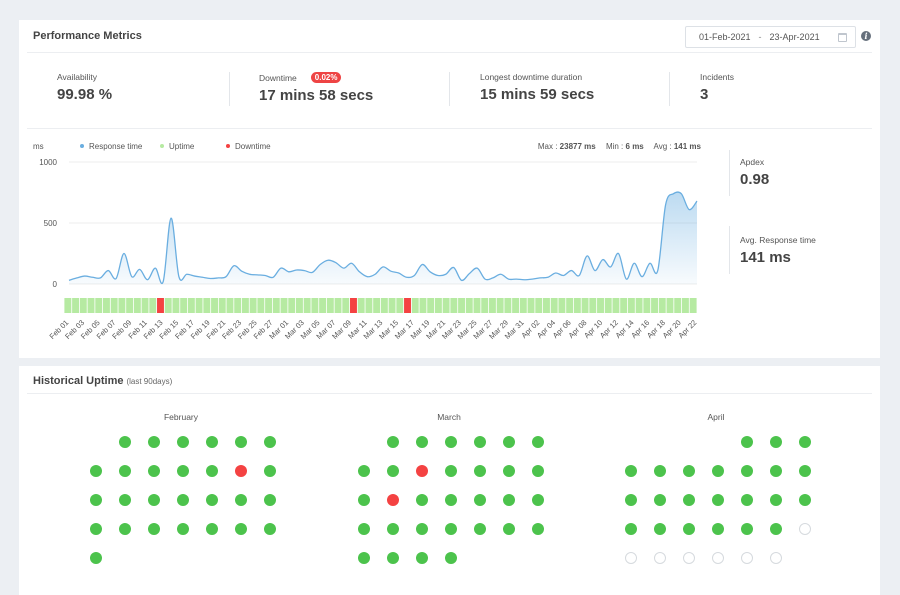 Image resolution: width=900 pixels, height=595 pixels. Describe the element at coordinates (729, 173) in the screenshot. I see `side-divider` at that location.